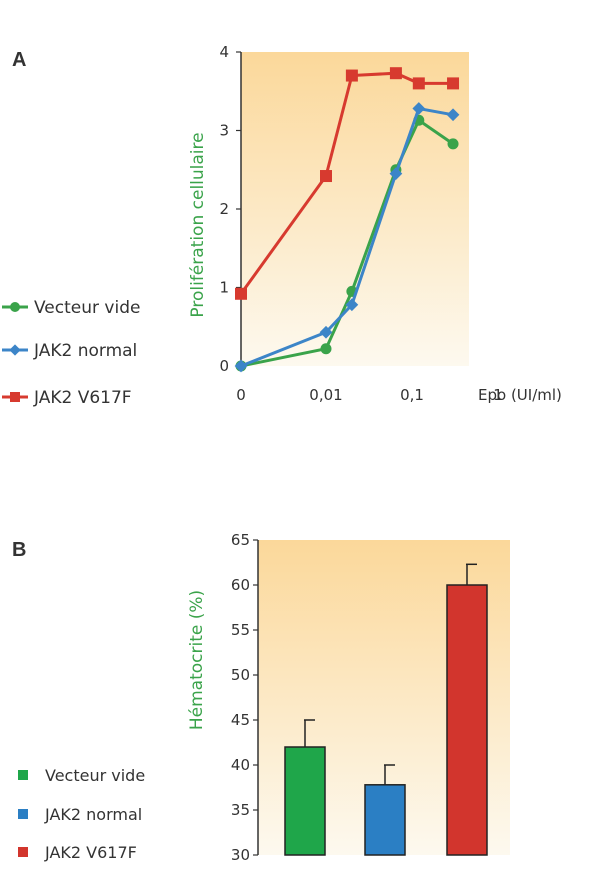 Image resolution: width=600 pixels, height=878 pixels. What do you see at coordinates (240, 540) in the screenshot?
I see `y-tick-label: 65` at bounding box center [240, 540].